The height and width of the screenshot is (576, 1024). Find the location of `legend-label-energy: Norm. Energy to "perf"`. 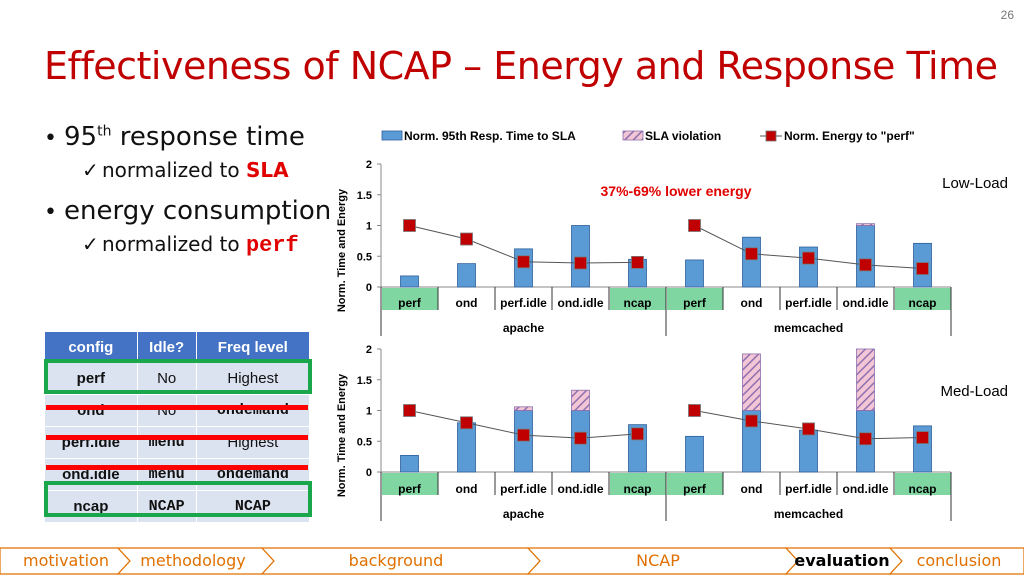

legend-label-energy: Norm. Energy to "perf" is located at coordinates (849, 136).